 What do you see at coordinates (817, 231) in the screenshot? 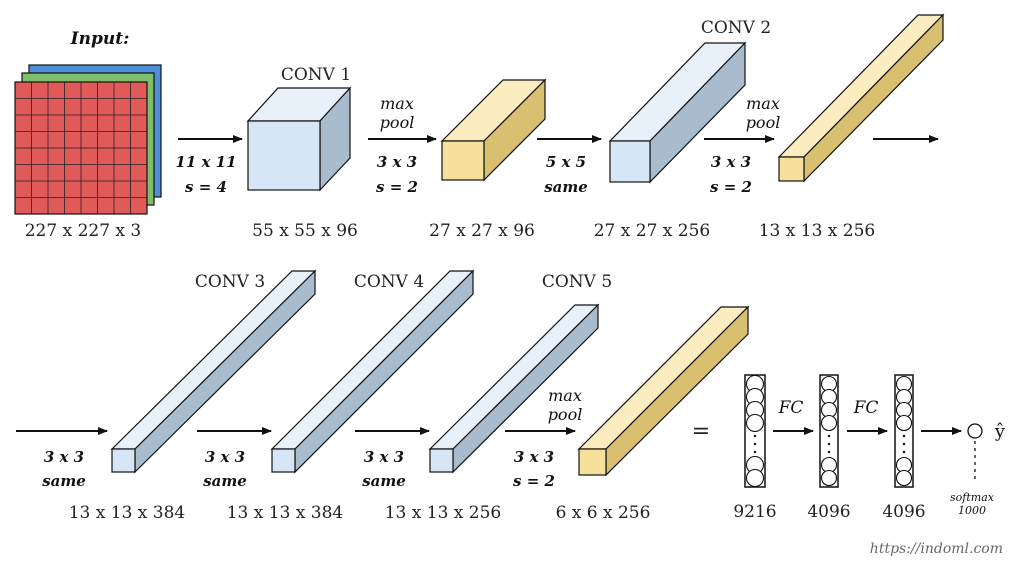
I see `pool2-dims: 13 x 13 x 256` at bounding box center [817, 231].